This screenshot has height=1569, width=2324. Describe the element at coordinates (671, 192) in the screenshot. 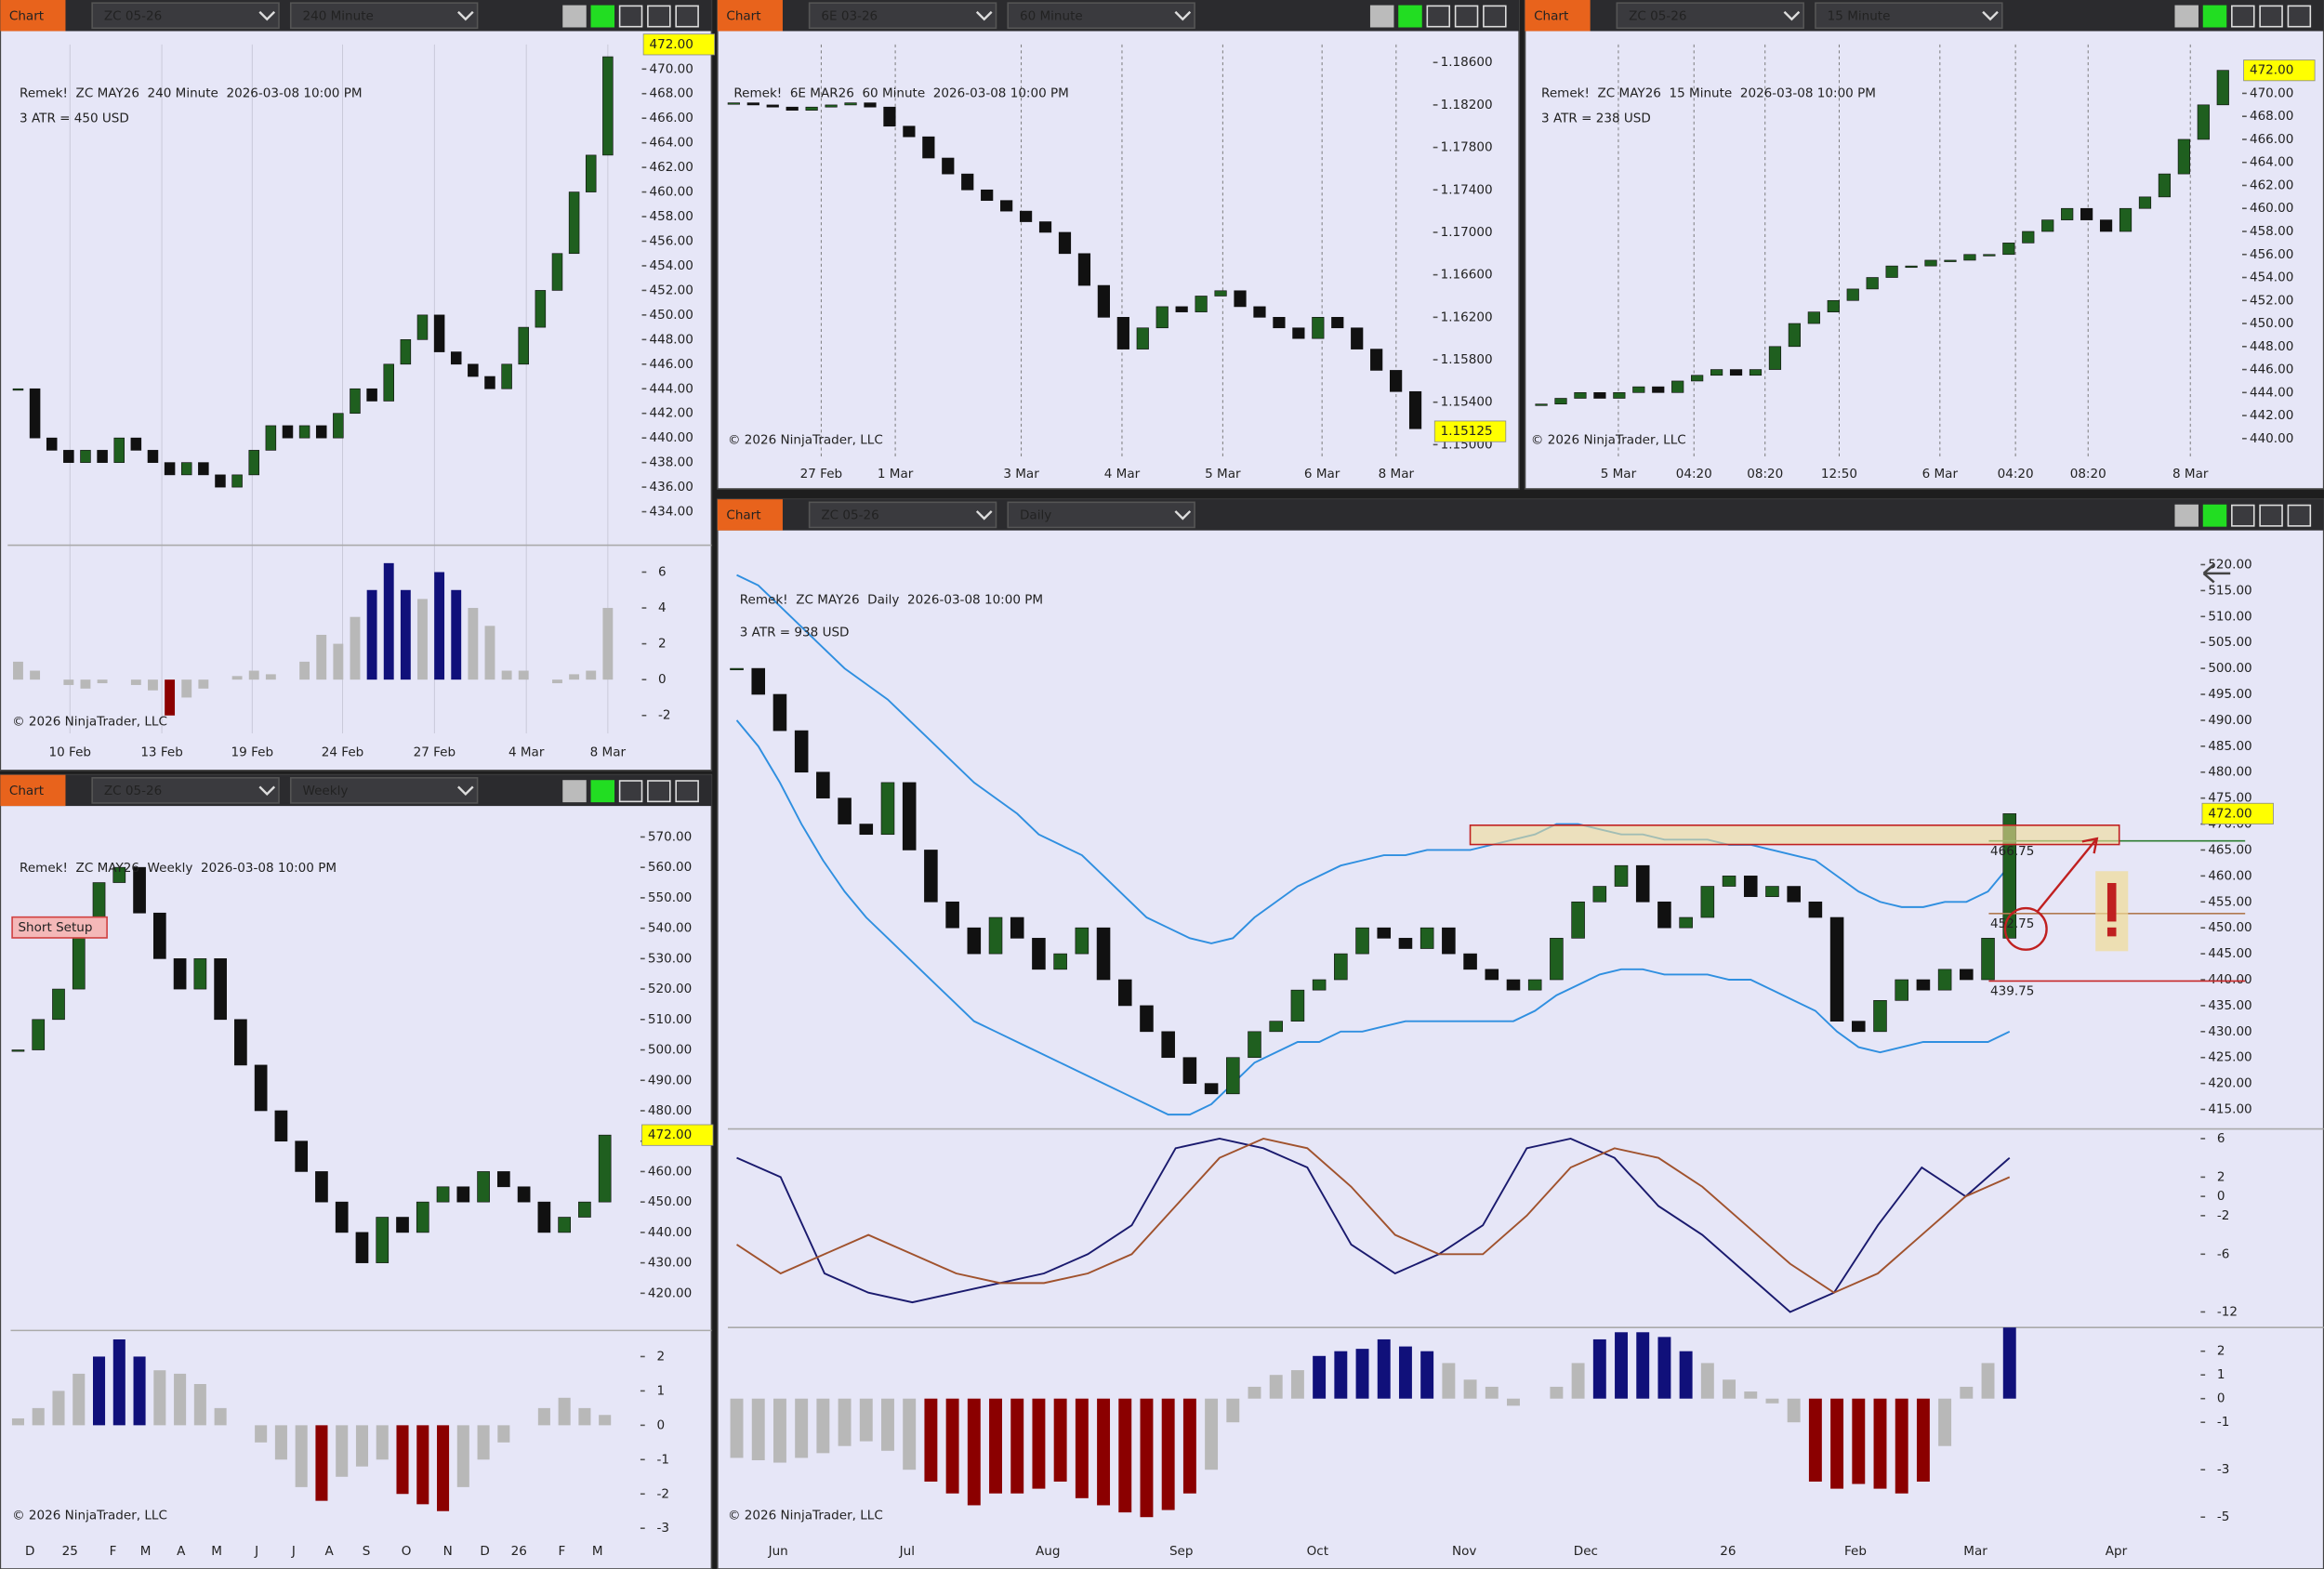

I see `y-tick-label: 460.00` at that location.